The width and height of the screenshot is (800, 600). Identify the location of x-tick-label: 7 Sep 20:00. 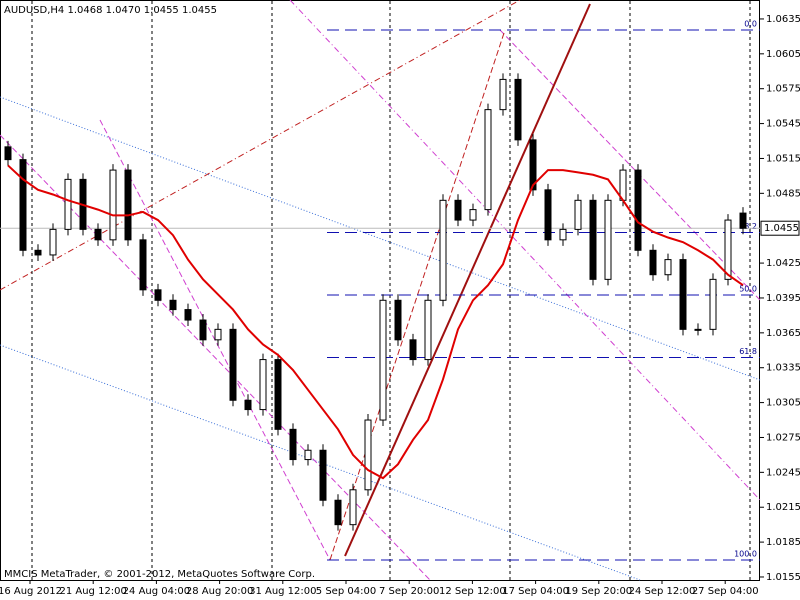
(409, 591).